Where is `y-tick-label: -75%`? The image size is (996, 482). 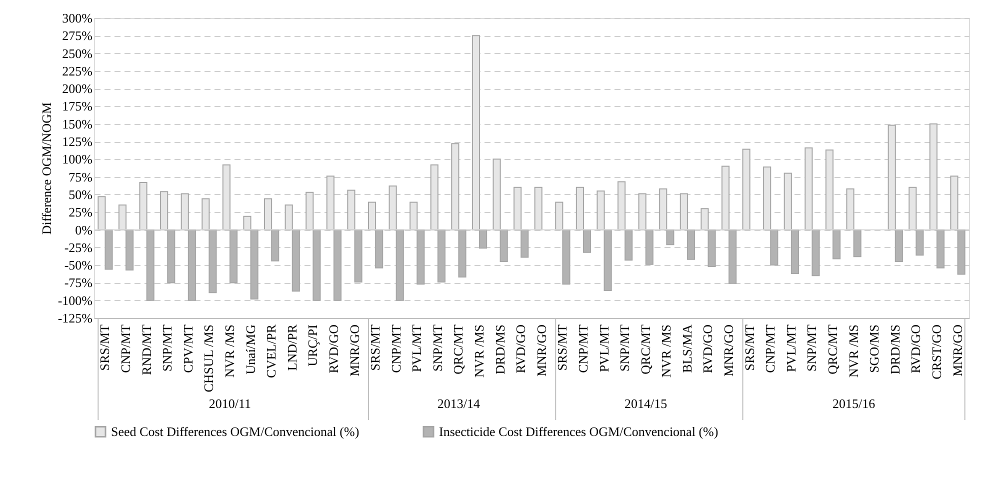 y-tick-label: -75% is located at coordinates (78, 282).